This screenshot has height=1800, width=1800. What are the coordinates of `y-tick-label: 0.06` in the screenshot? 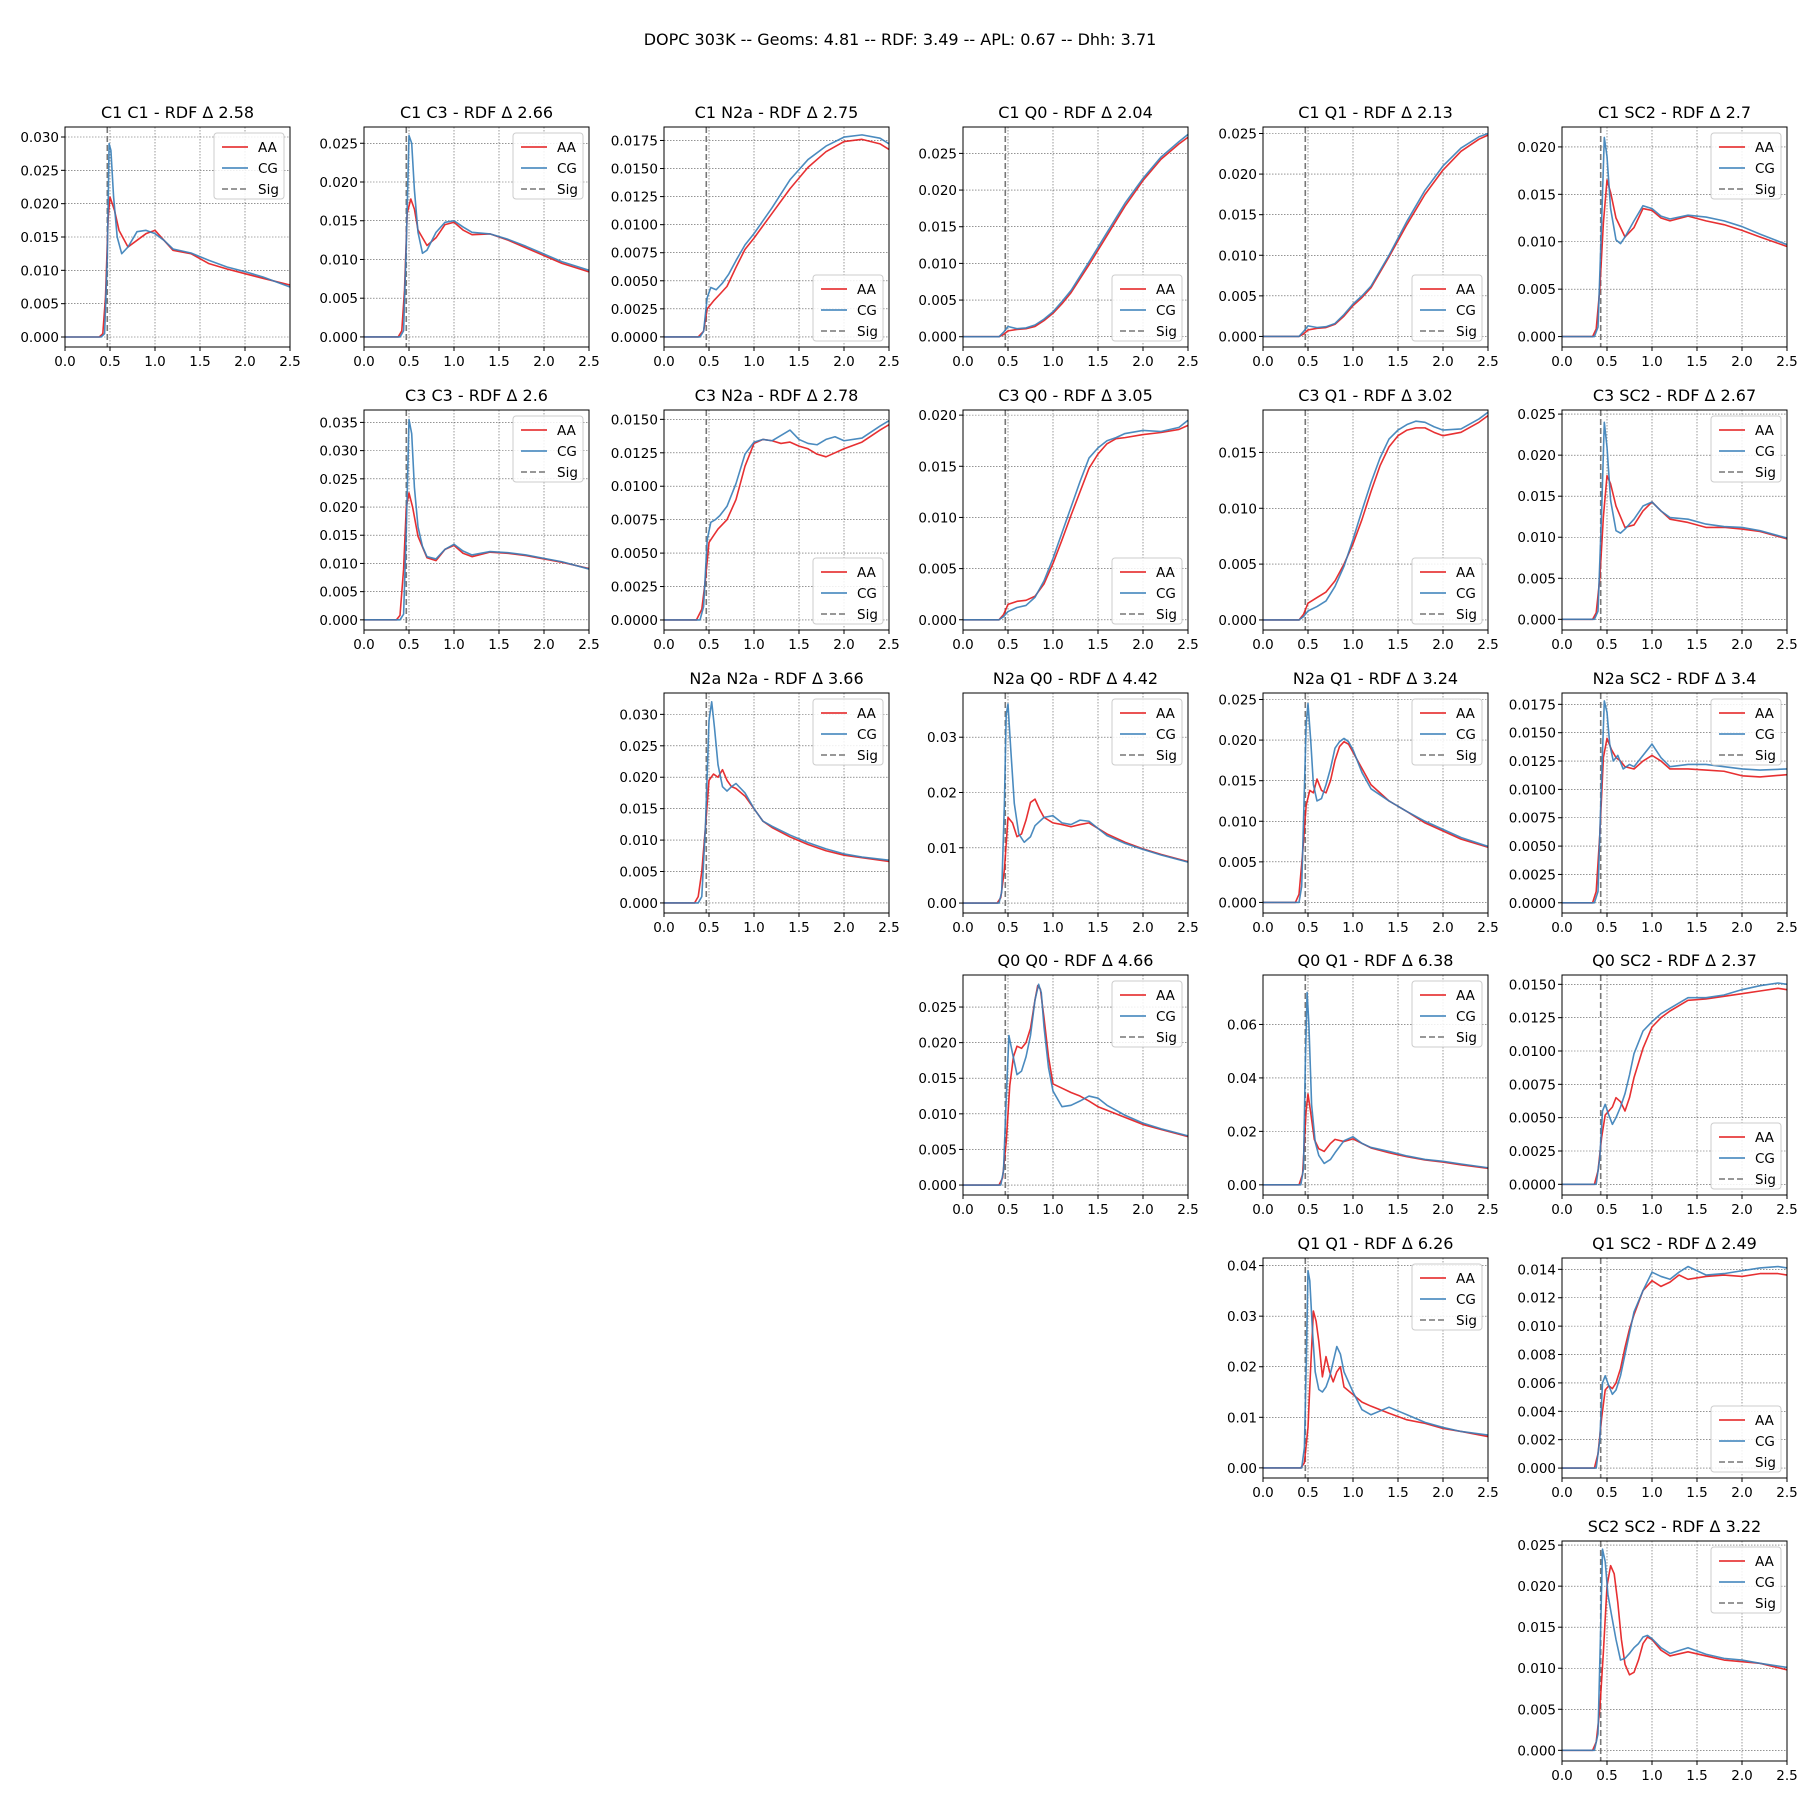 It's located at (1242, 1025).